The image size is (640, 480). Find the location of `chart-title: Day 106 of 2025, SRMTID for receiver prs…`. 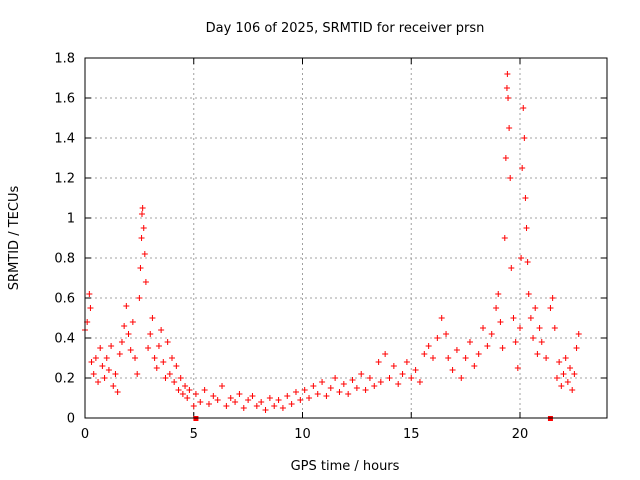

chart-title: Day 106 of 2025, SRMTID for receiver prs… is located at coordinates (345, 28).